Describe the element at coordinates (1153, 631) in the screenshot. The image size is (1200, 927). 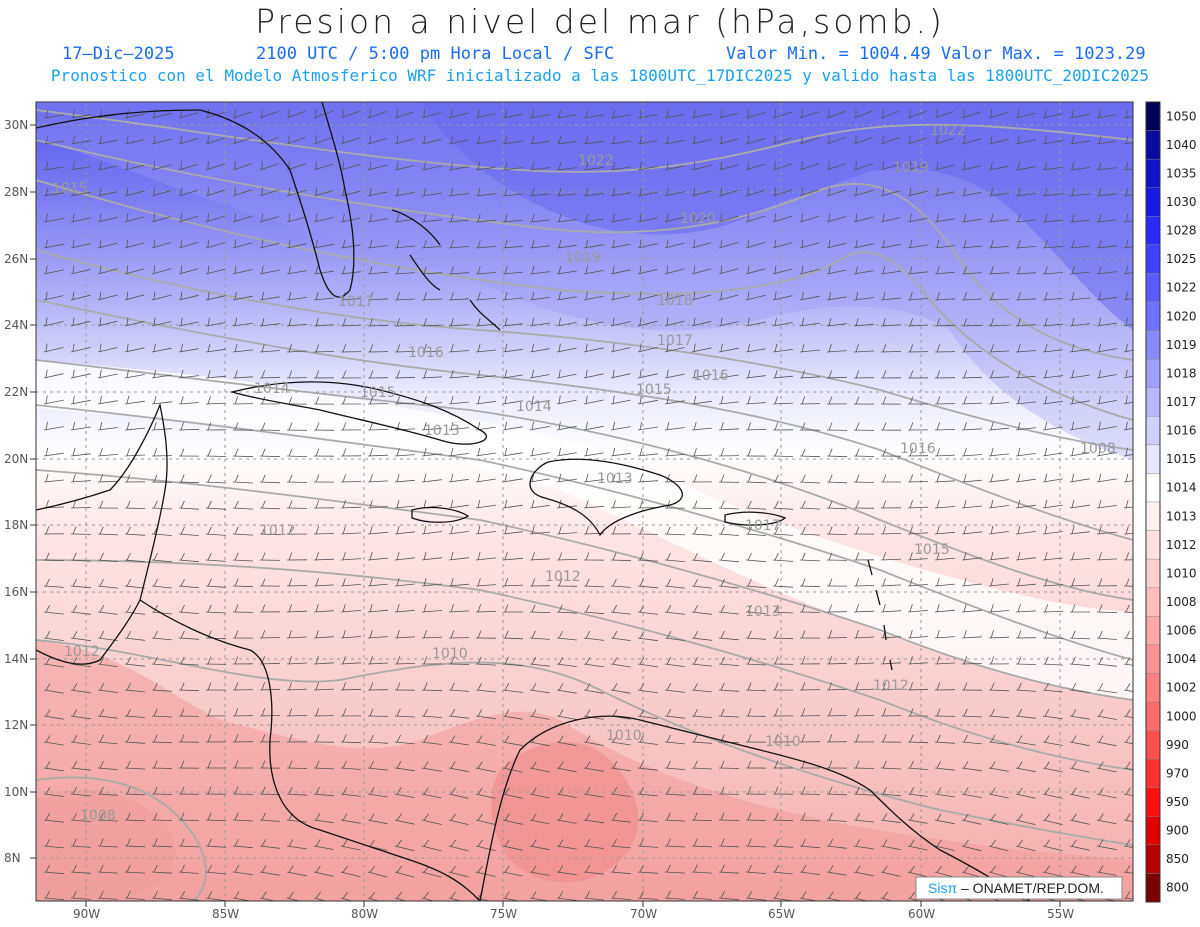
I see `colorbar-swatch` at that location.